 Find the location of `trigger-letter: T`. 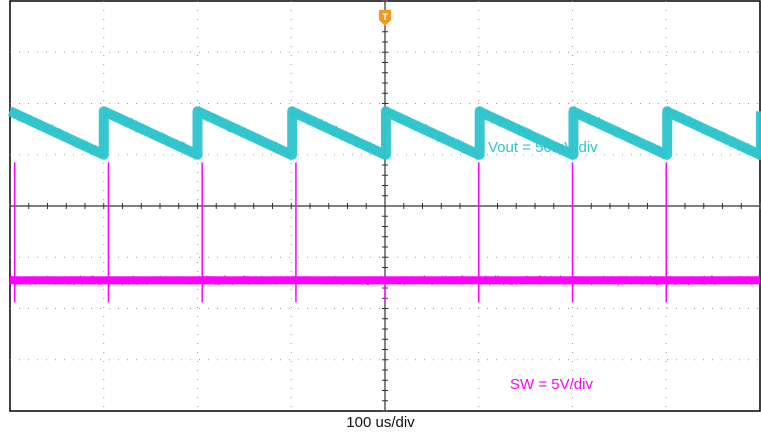

trigger-letter: T is located at coordinates (385, 17).